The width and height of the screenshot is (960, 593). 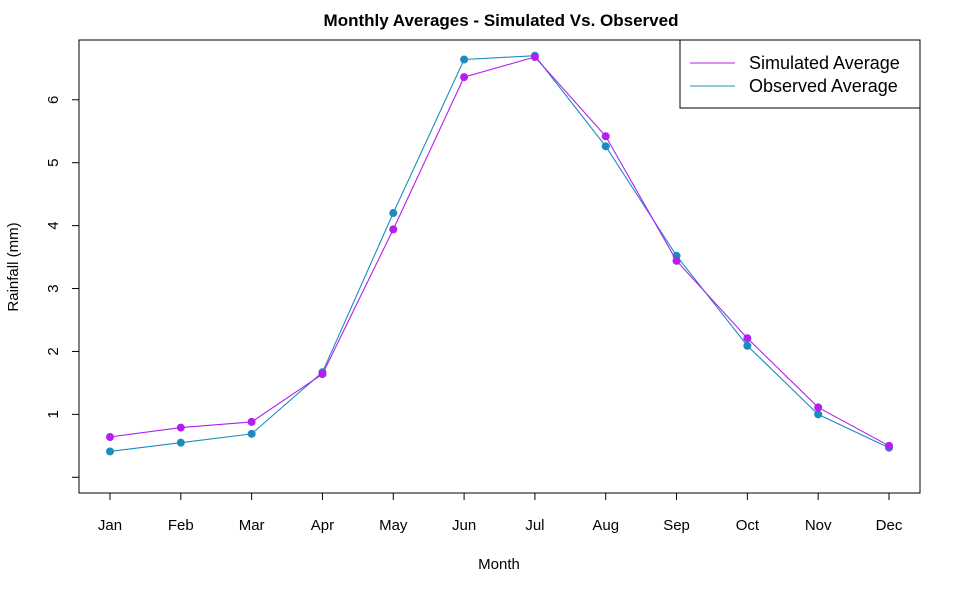 I want to click on legend: Simulated Average Observed Average, so click(x=800, y=74).